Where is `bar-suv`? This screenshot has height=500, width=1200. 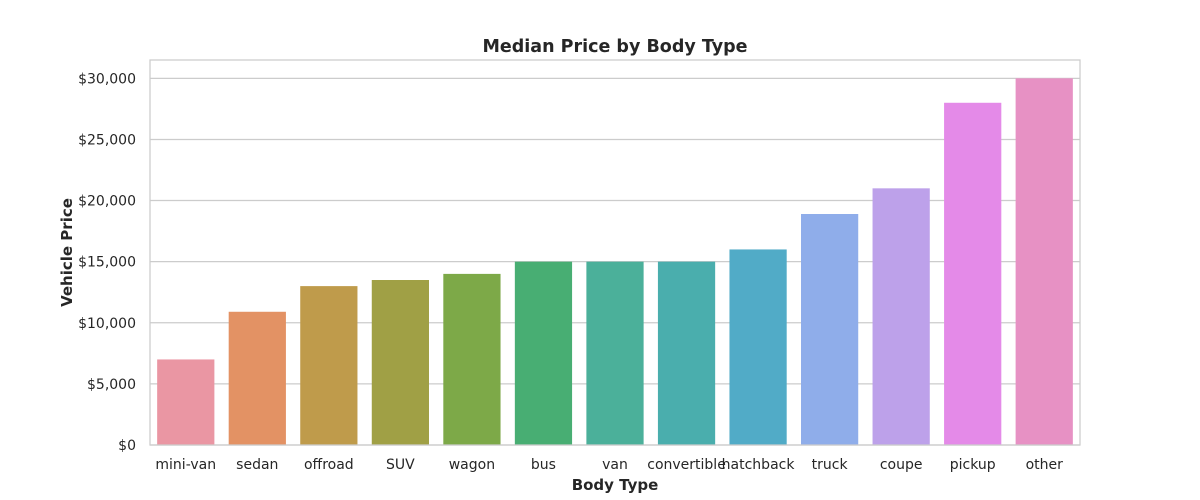
bar-suv is located at coordinates (400, 362).